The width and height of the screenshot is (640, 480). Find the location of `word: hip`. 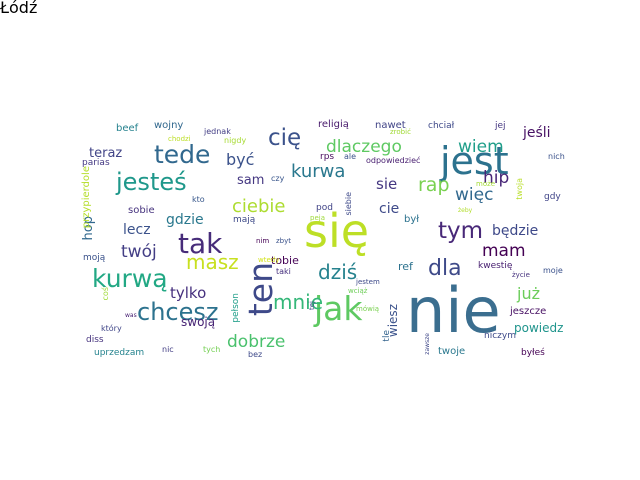

word: hip is located at coordinates (496, 178).